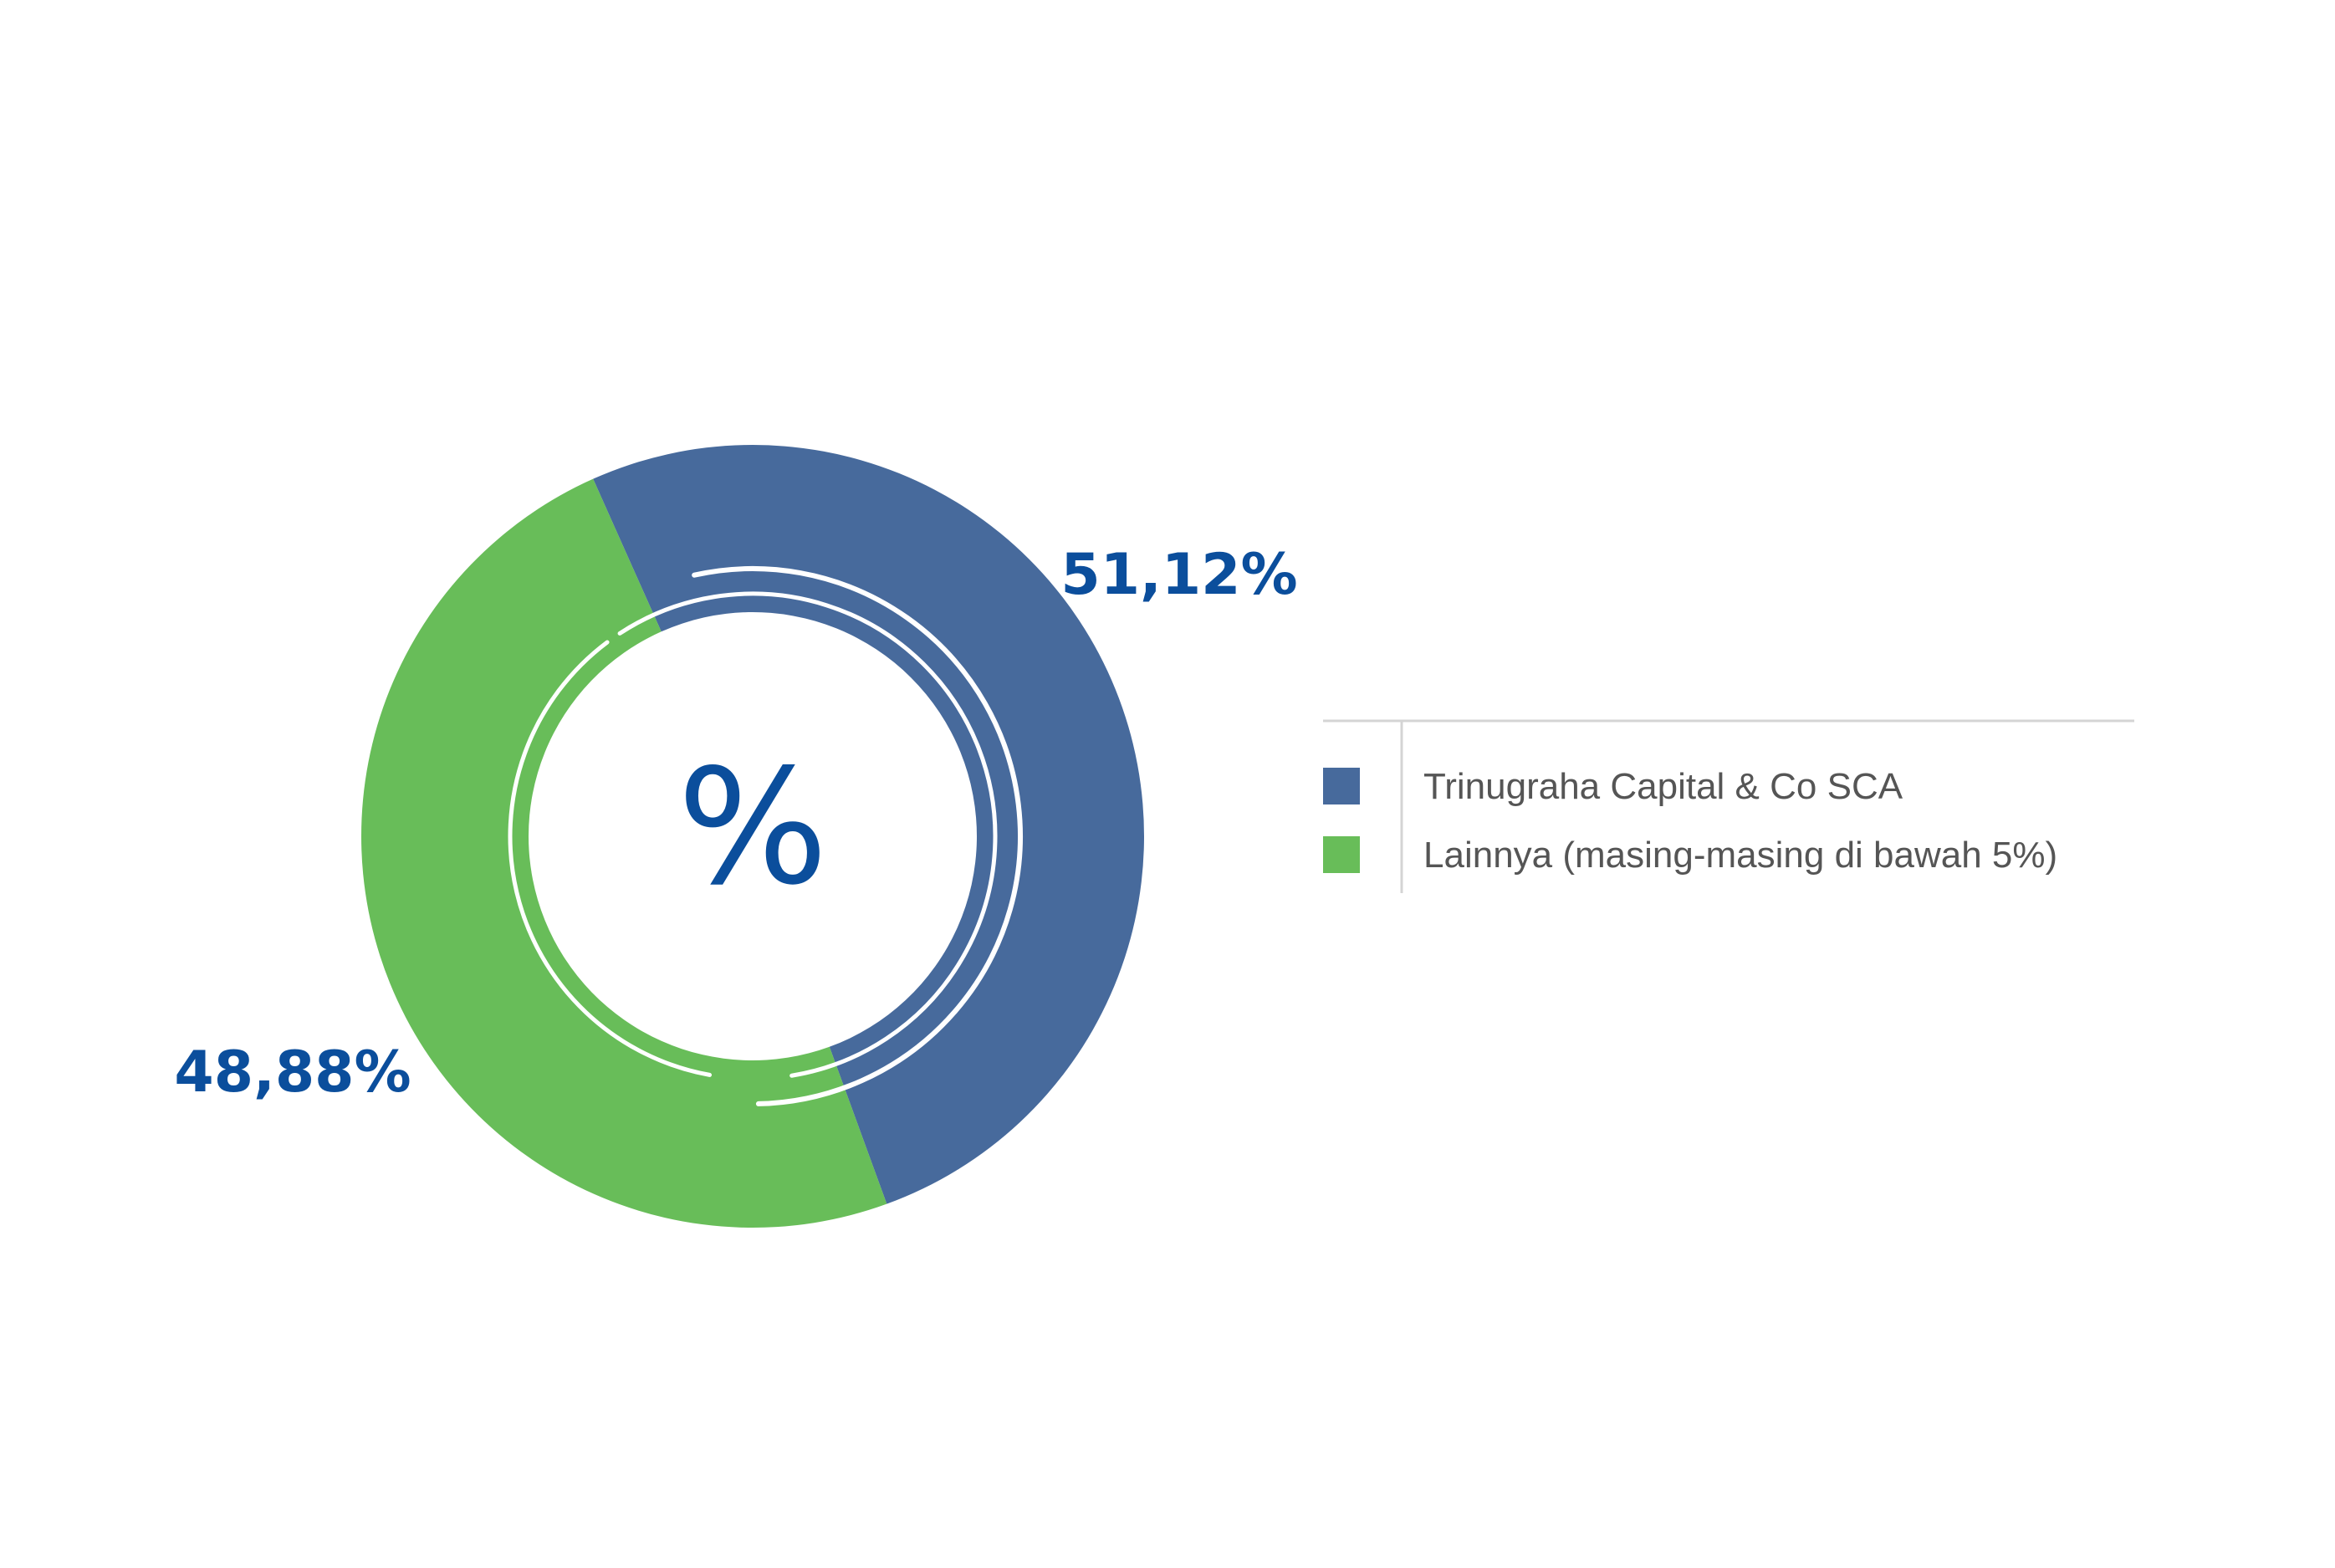  I want to click on data-label-lainnya: 48,88%, so click(292, 1072).